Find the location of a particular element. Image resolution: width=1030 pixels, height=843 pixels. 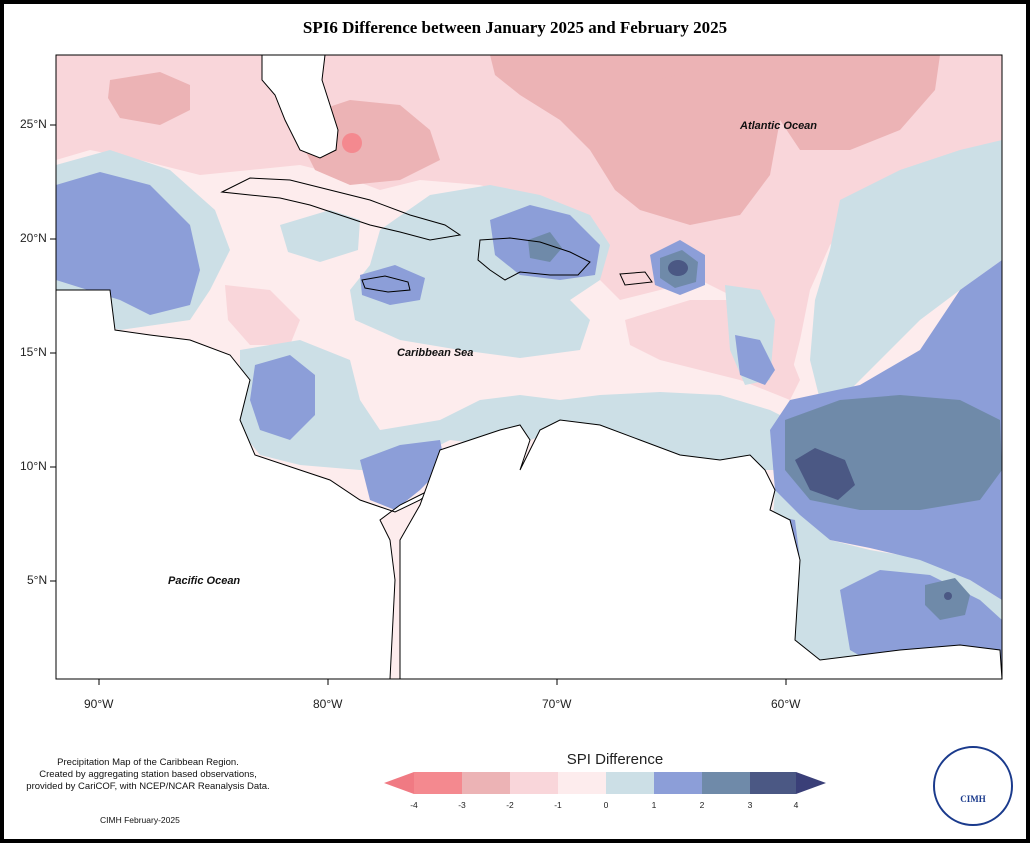

legend-tick-3: 3 is located at coordinates (750, 805).